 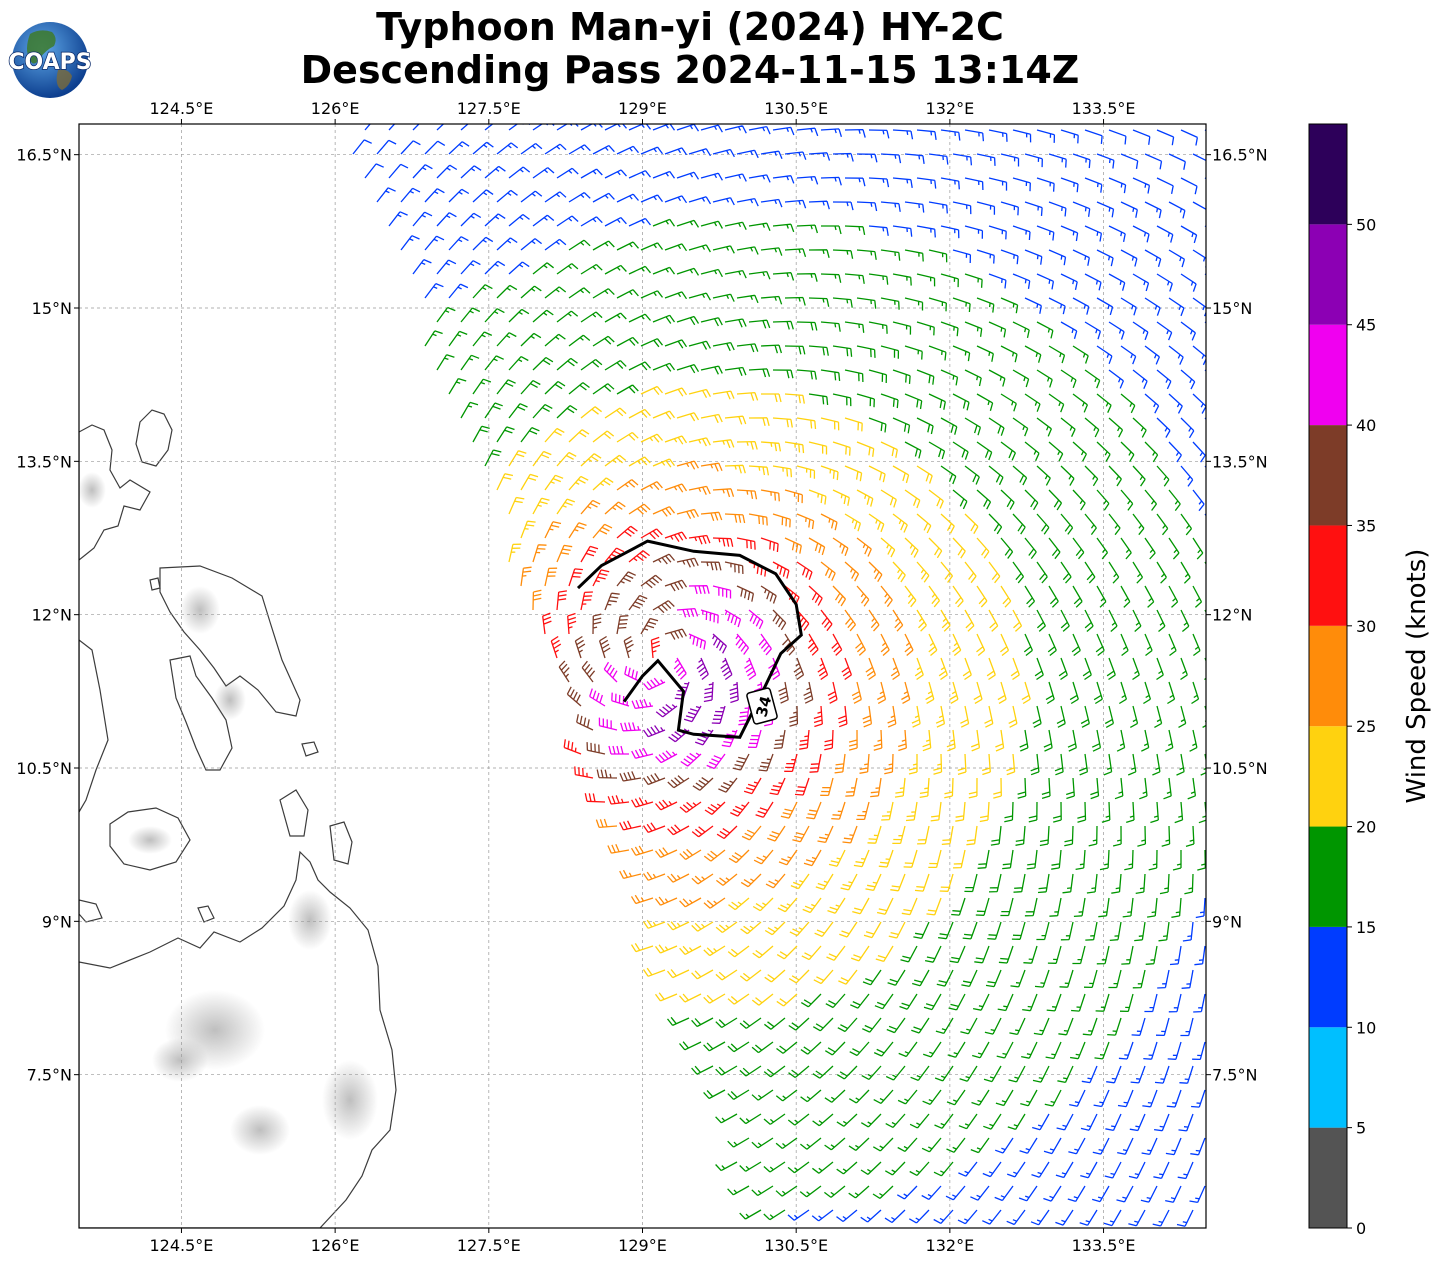 I want to click on lon-tick-label: 133.5°E, so click(x=1104, y=1245).